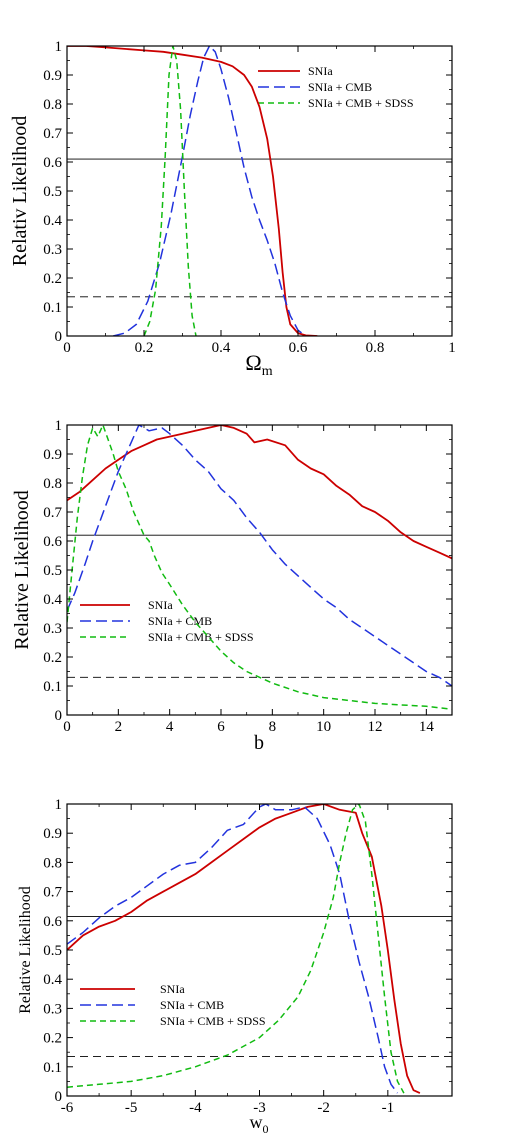  What do you see at coordinates (52, 484) in the screenshot?
I see `panel-b-y-tick-label: 0.8` at bounding box center [52, 484].